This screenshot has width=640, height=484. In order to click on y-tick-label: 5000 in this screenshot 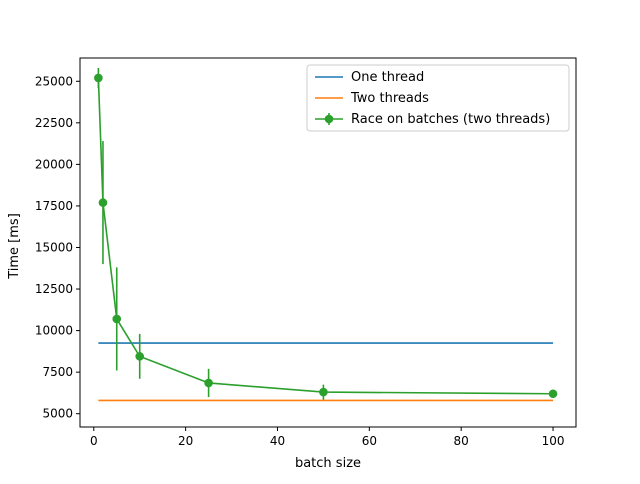, I will do `click(57, 414)`.